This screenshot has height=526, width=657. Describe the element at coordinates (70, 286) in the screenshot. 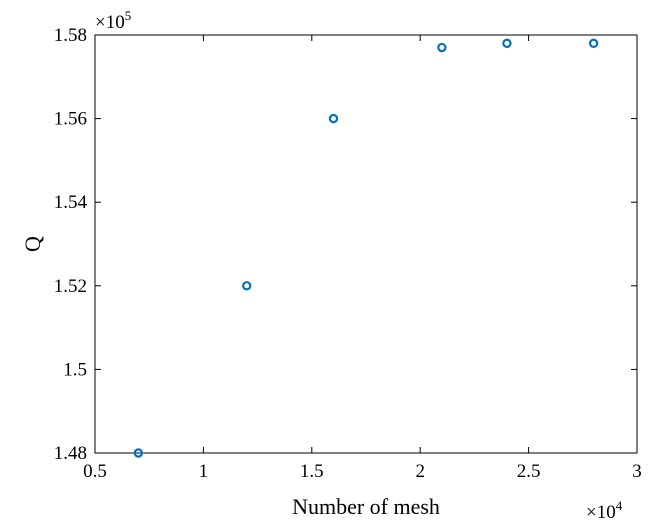

I see `y-tick-label: 1.52` at that location.